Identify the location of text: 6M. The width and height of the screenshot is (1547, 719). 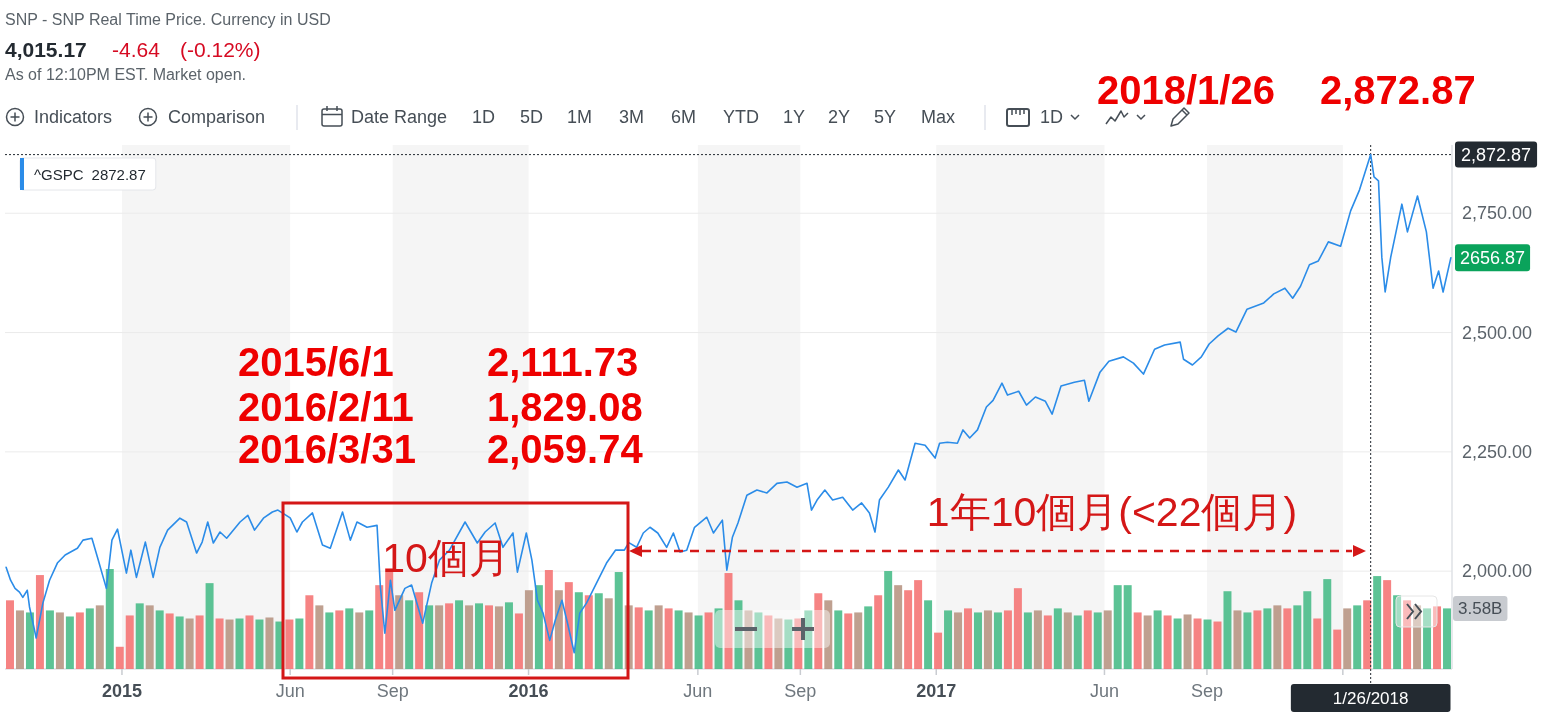
(684, 117).